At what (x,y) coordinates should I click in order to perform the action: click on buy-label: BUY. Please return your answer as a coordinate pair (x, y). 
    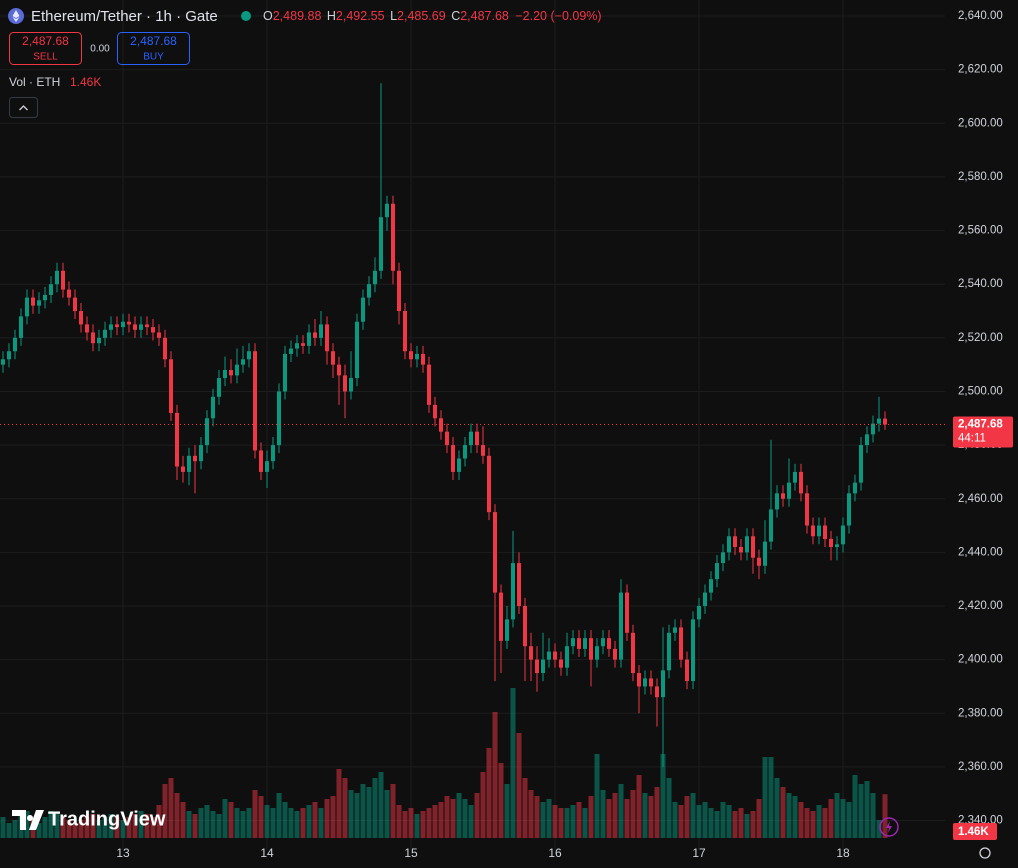
    Looking at the image, I should click on (153, 57).